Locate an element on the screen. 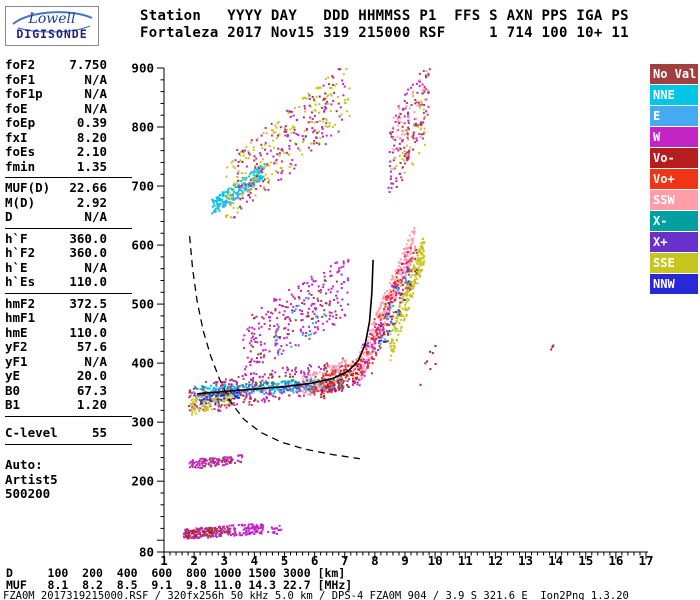  svg-text: 16 is located at coordinates (615, 560).